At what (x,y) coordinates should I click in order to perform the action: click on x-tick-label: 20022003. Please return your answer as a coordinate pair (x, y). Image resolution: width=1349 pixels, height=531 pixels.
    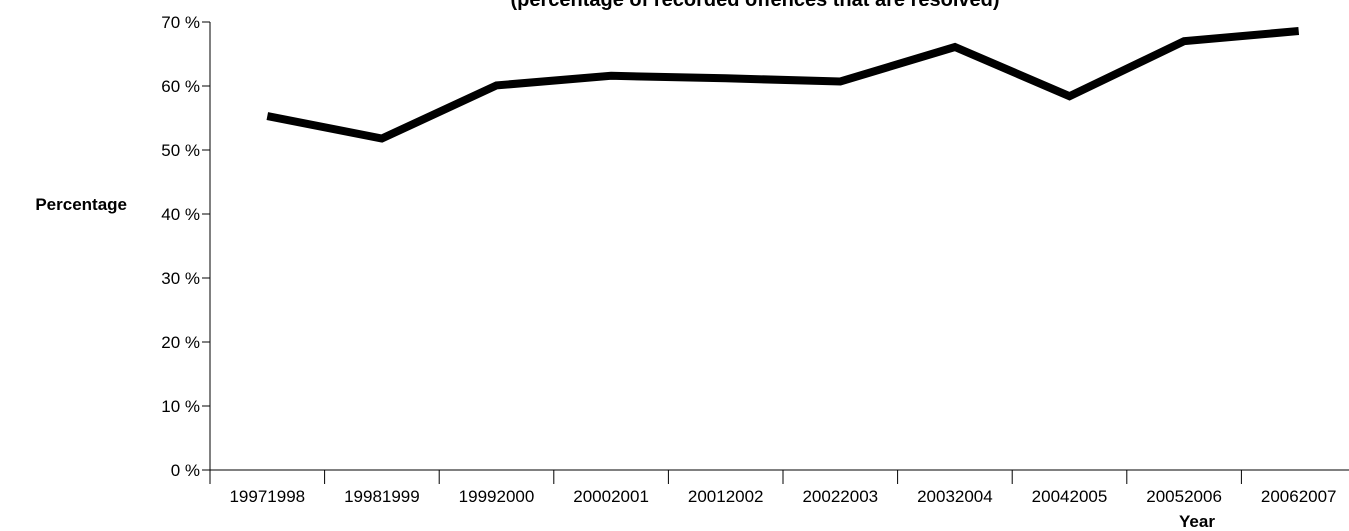
    Looking at the image, I should click on (840, 496).